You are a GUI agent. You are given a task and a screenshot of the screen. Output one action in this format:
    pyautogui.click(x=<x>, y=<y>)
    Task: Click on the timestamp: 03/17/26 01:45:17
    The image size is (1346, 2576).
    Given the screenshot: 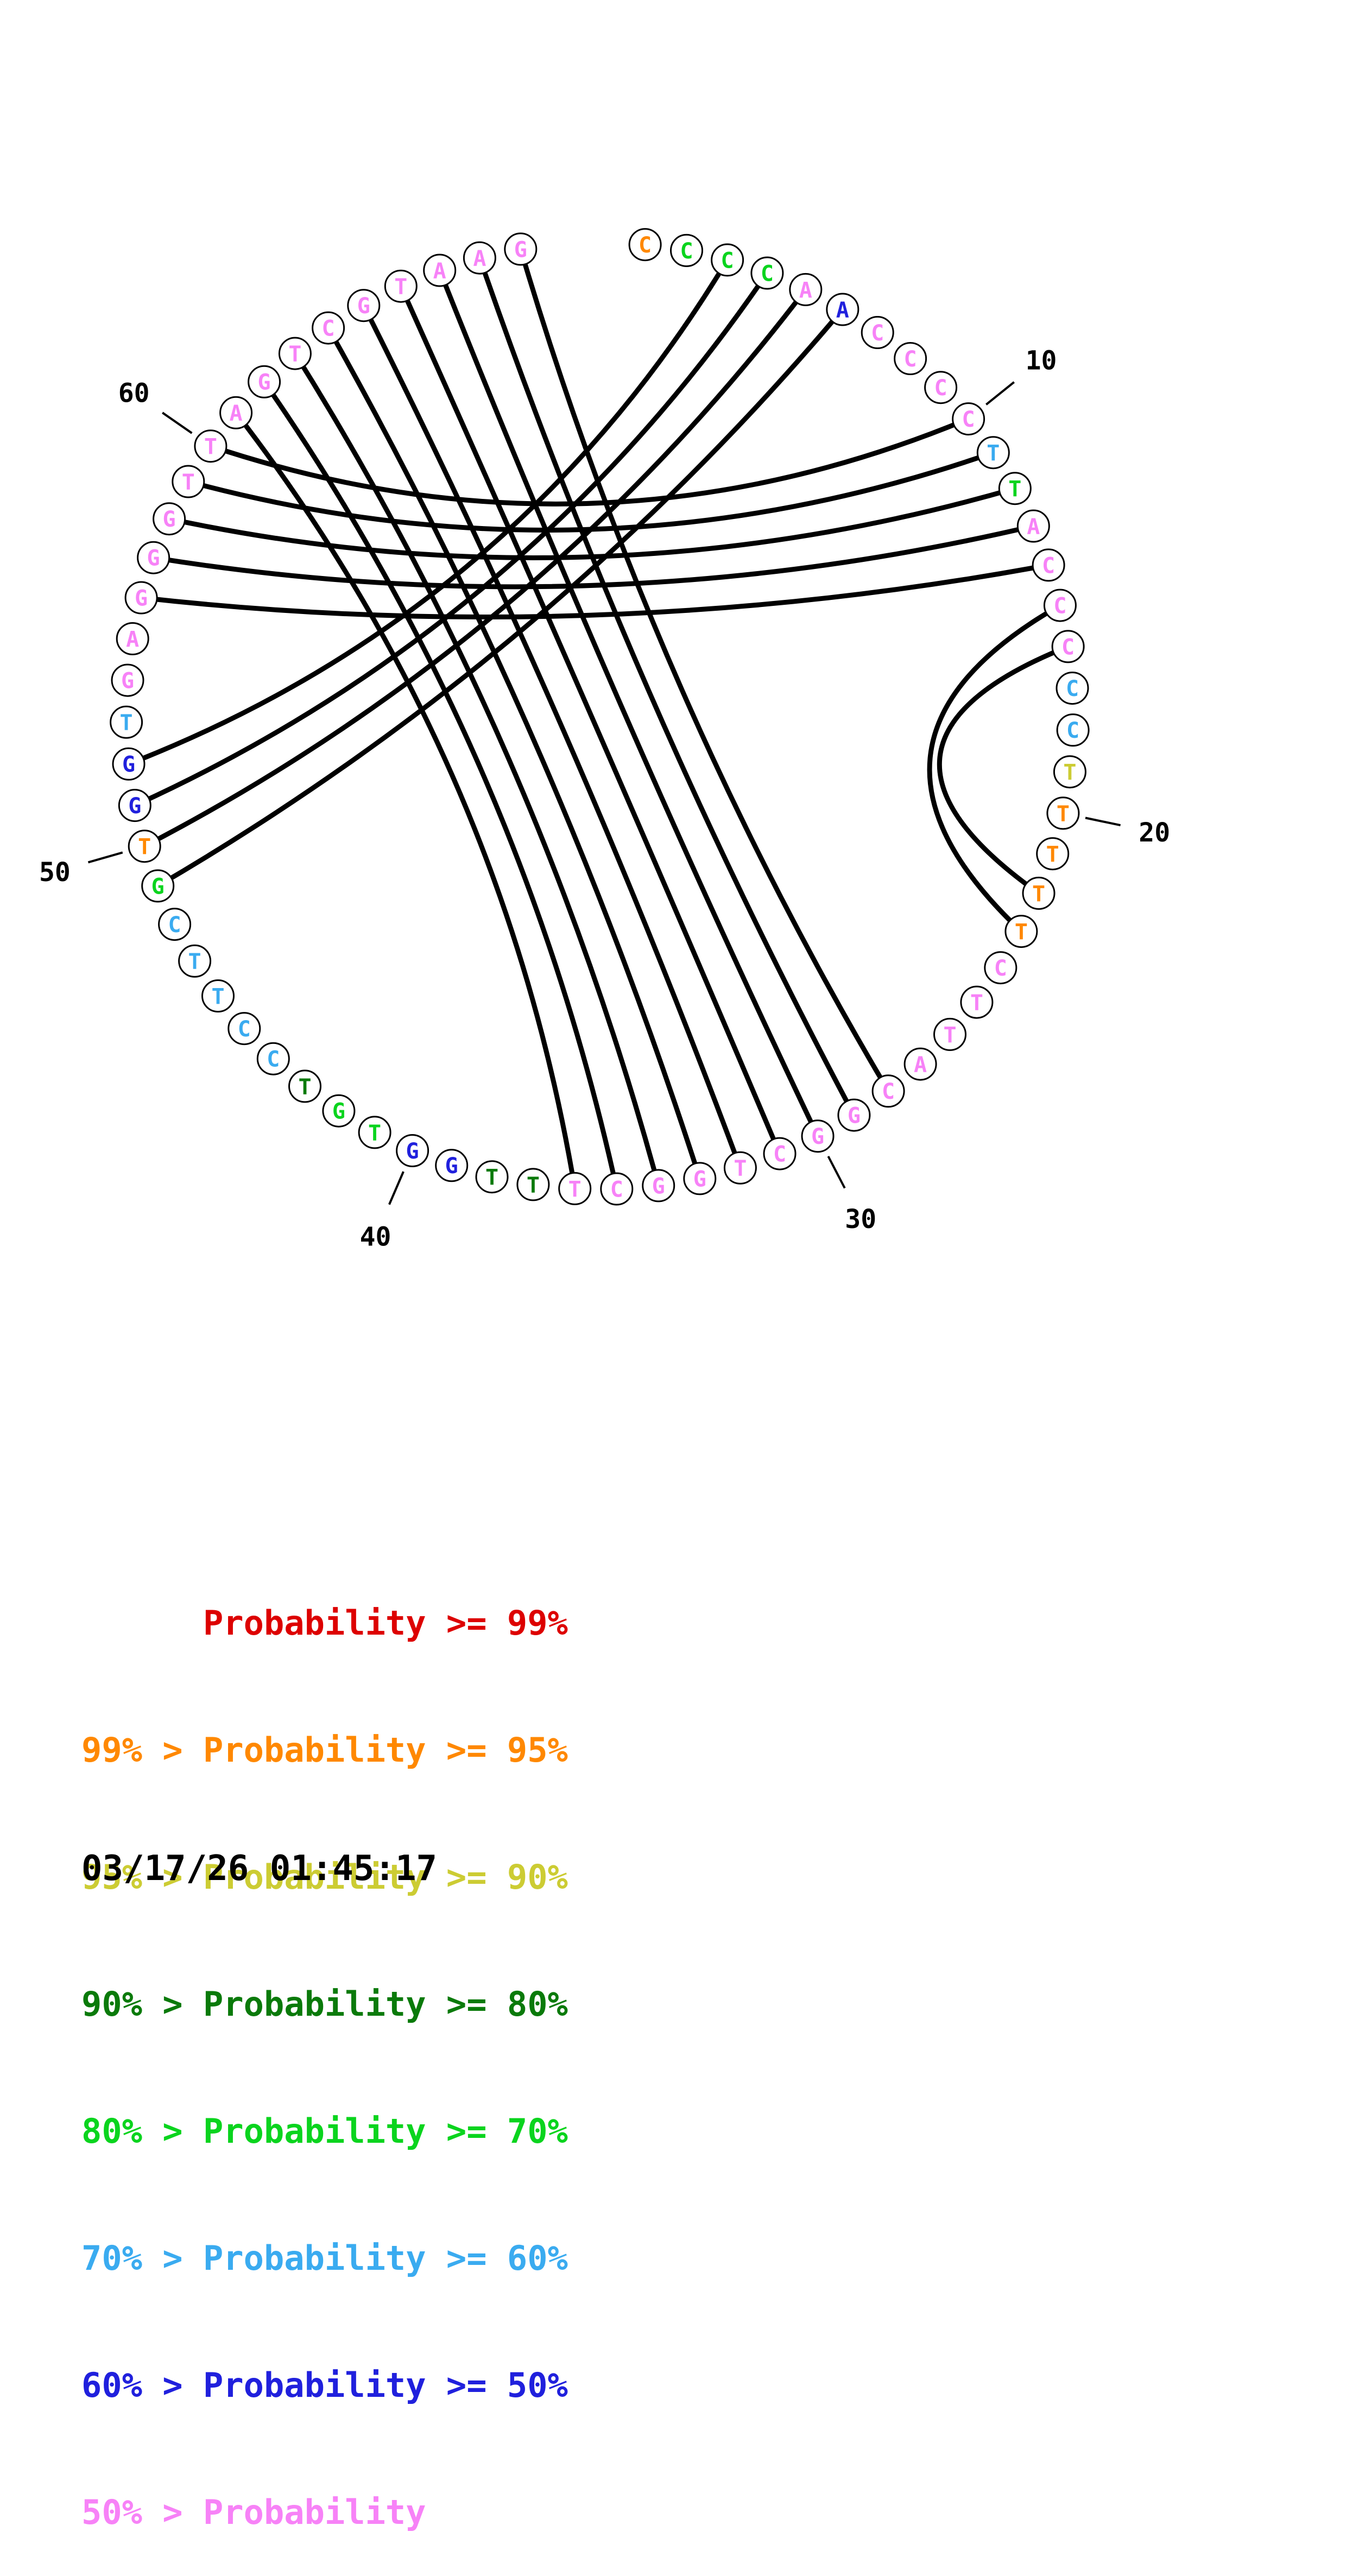 What is the action you would take?
    pyautogui.click(x=259, y=1869)
    